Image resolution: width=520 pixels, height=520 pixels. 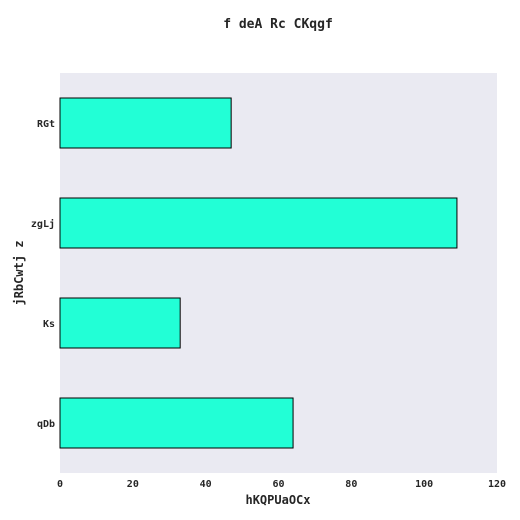 I want to click on chart-title: f deA Rc CKqgf, so click(x=278, y=24).